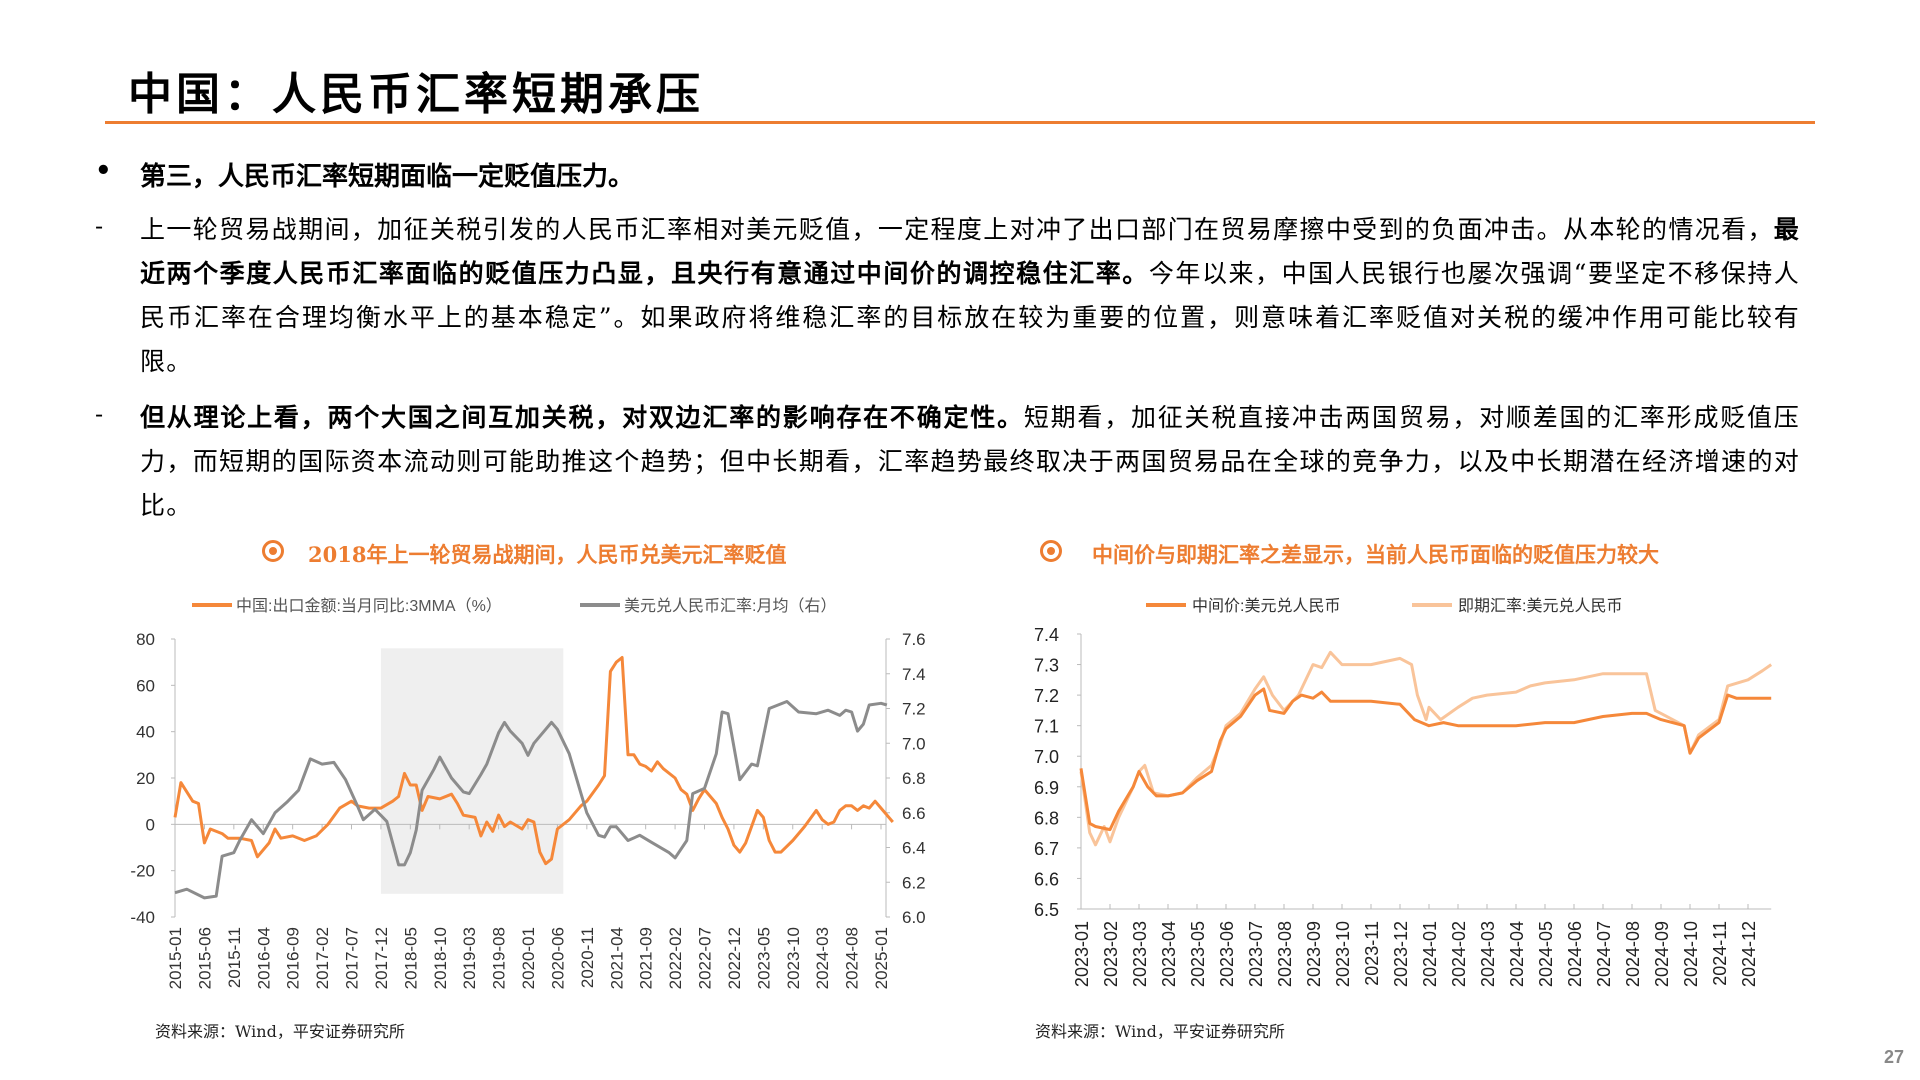  I want to click on x-tick-label: 2025-01, so click(881, 958).